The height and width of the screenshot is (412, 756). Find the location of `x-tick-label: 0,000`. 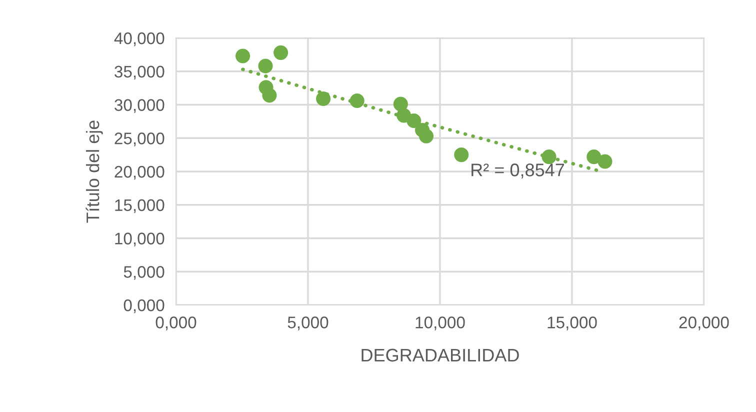

x-tick-label: 0,000 is located at coordinates (176, 323).